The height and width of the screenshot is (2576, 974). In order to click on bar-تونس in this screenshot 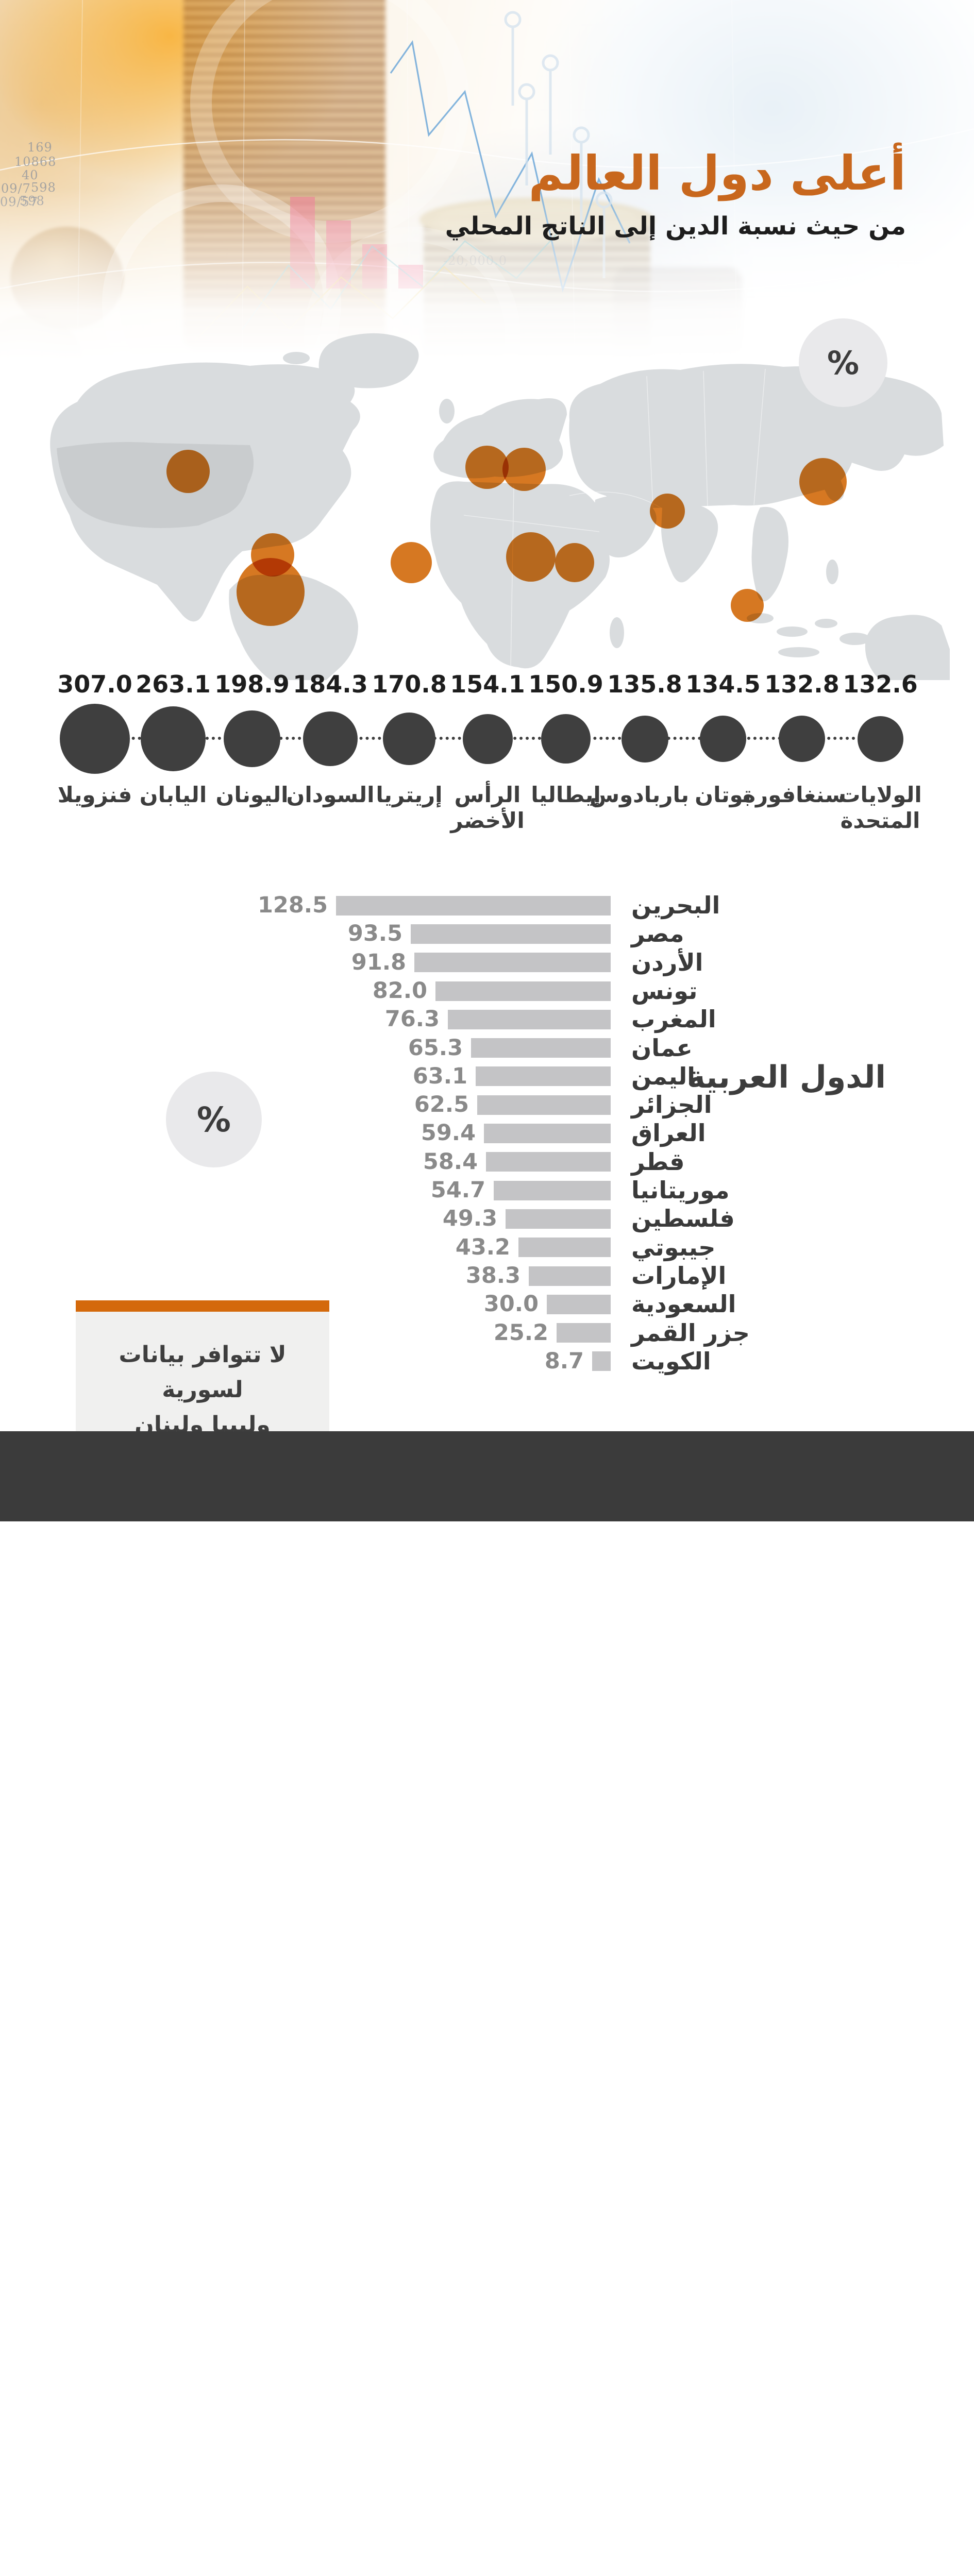, I will do `click(523, 991)`.